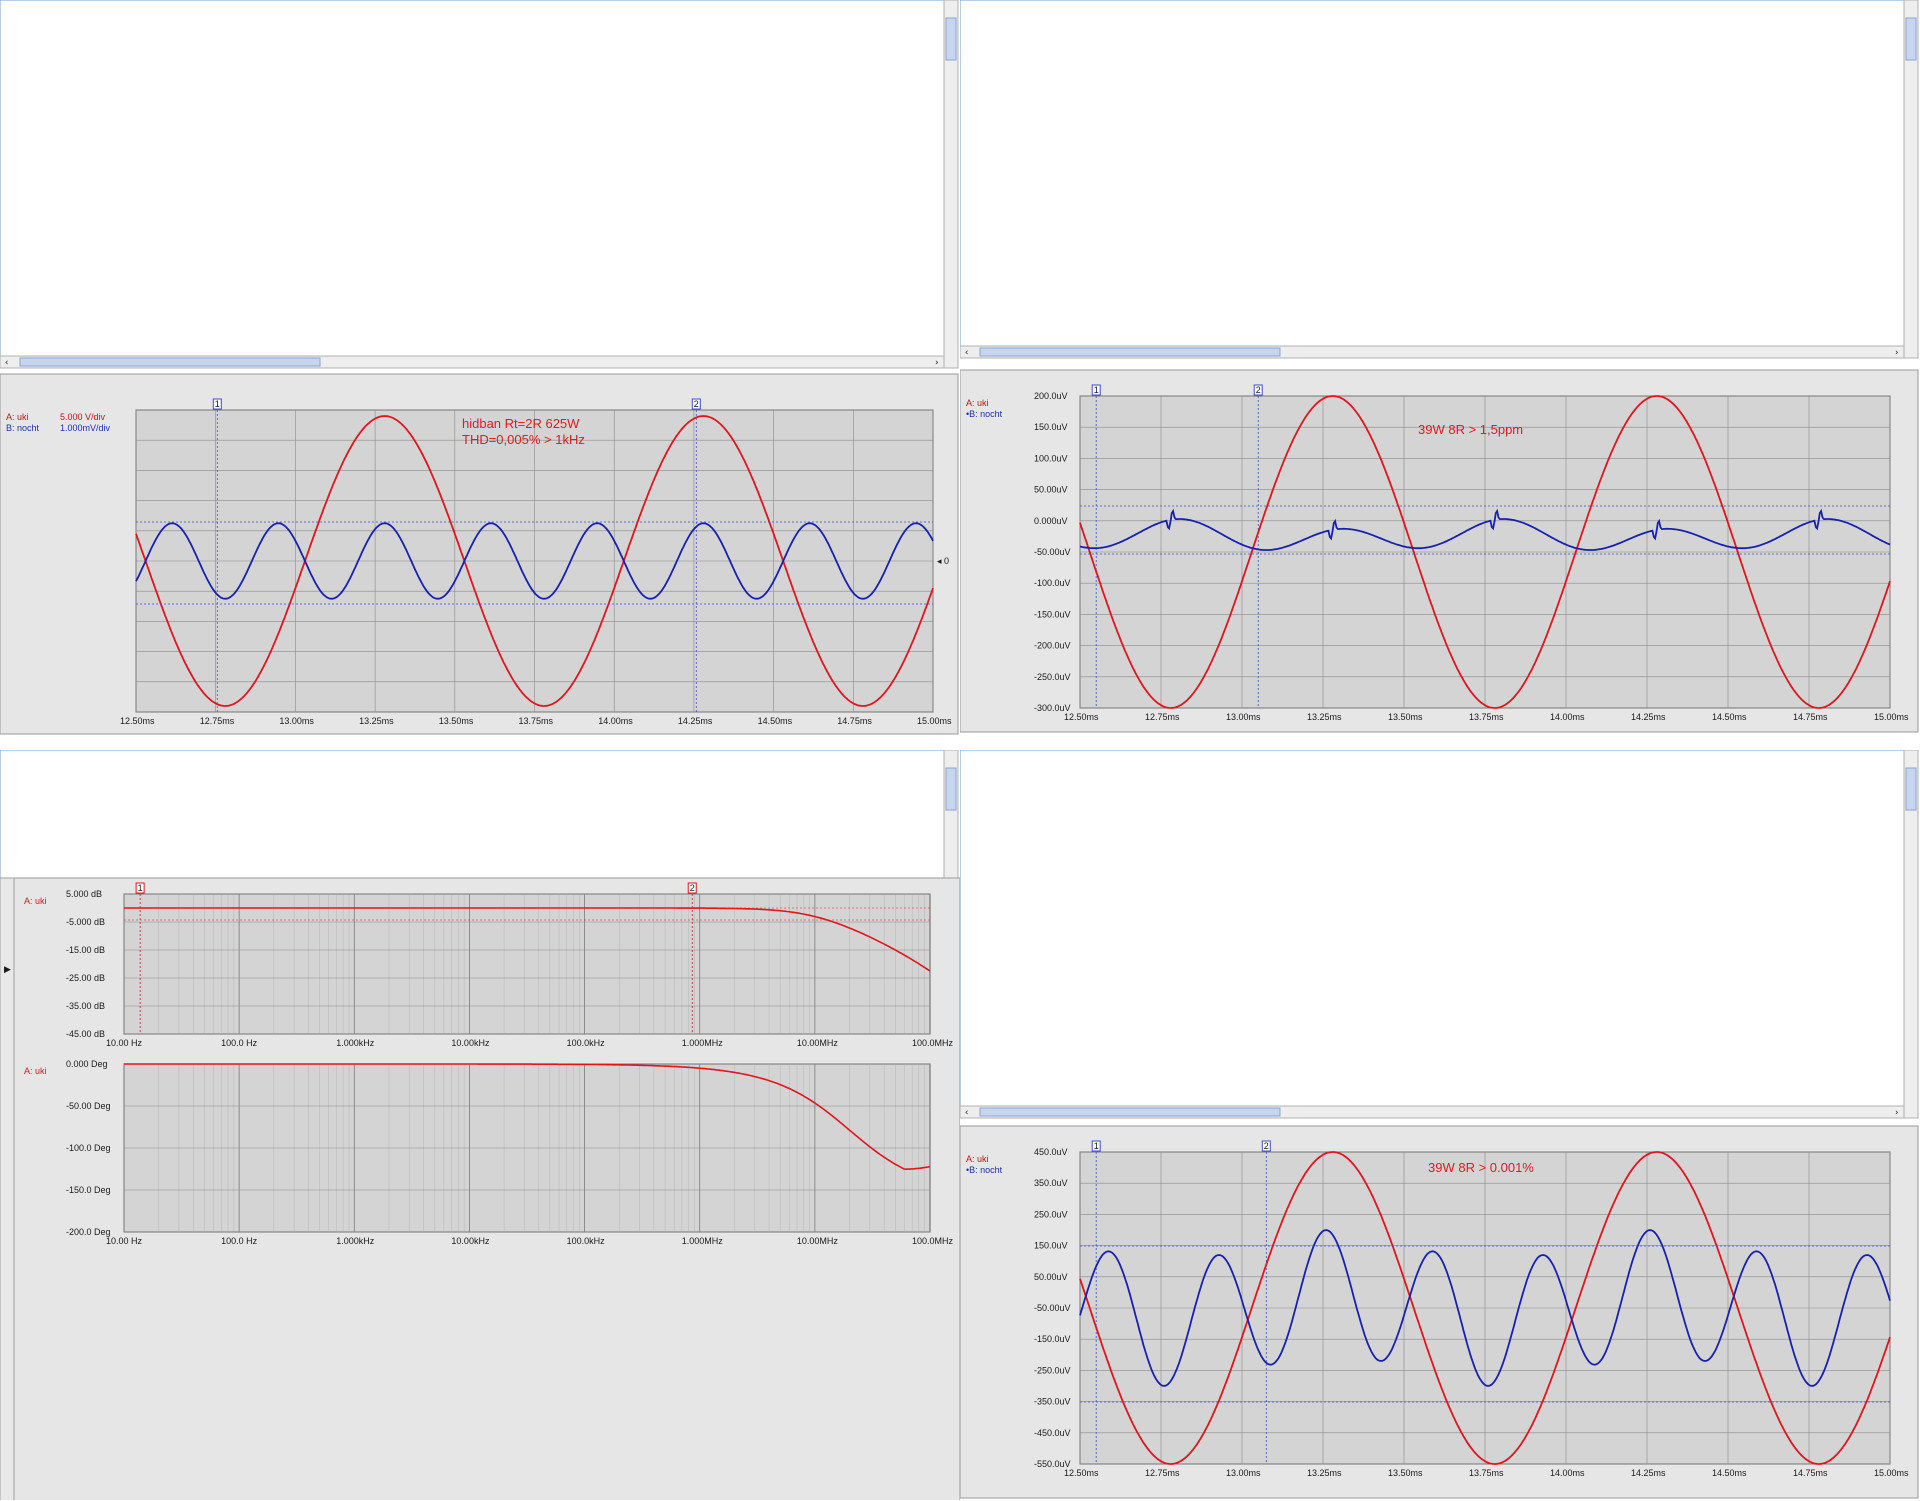  Describe the element at coordinates (1052, 708) in the screenshot. I see `y-tick-label: -300.0uV` at that location.